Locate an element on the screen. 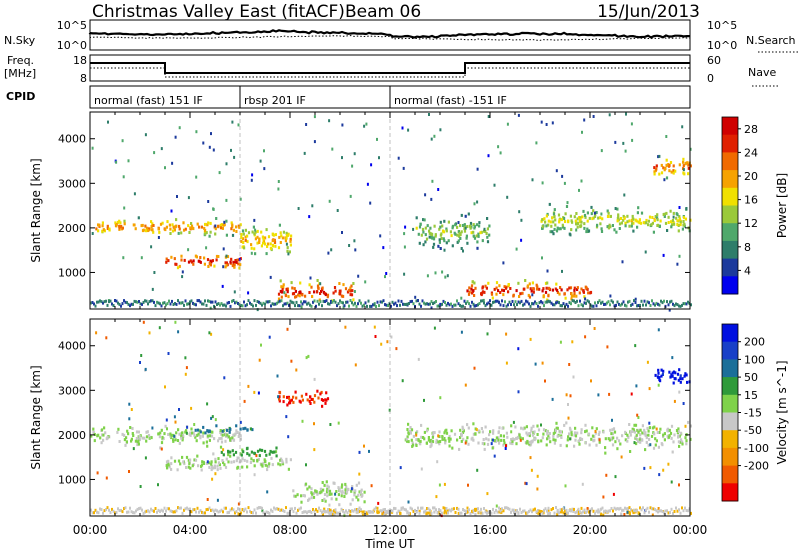  x-tick-label: 00:00 is located at coordinates (690, 530).